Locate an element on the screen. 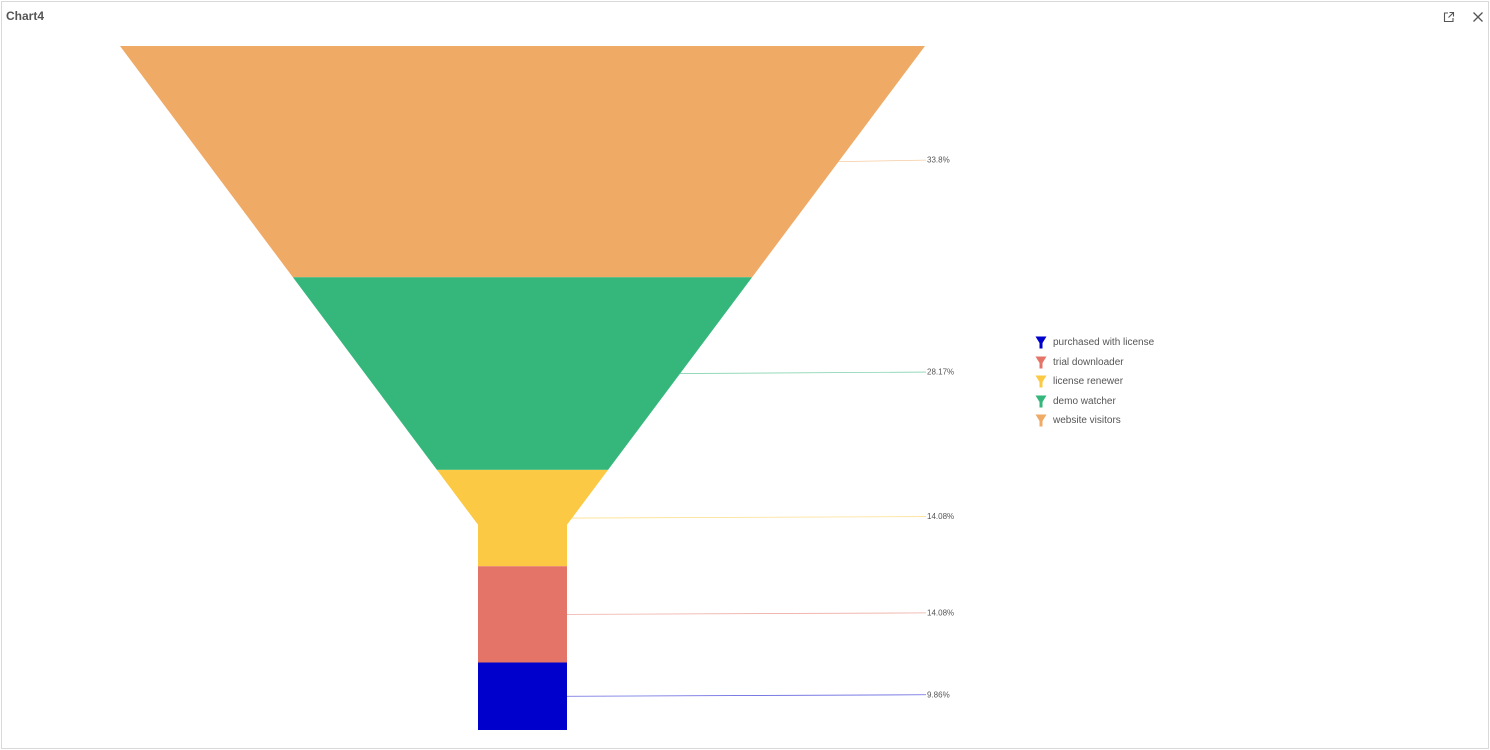  funnel-segment-purchased-with-license is located at coordinates (522, 696).